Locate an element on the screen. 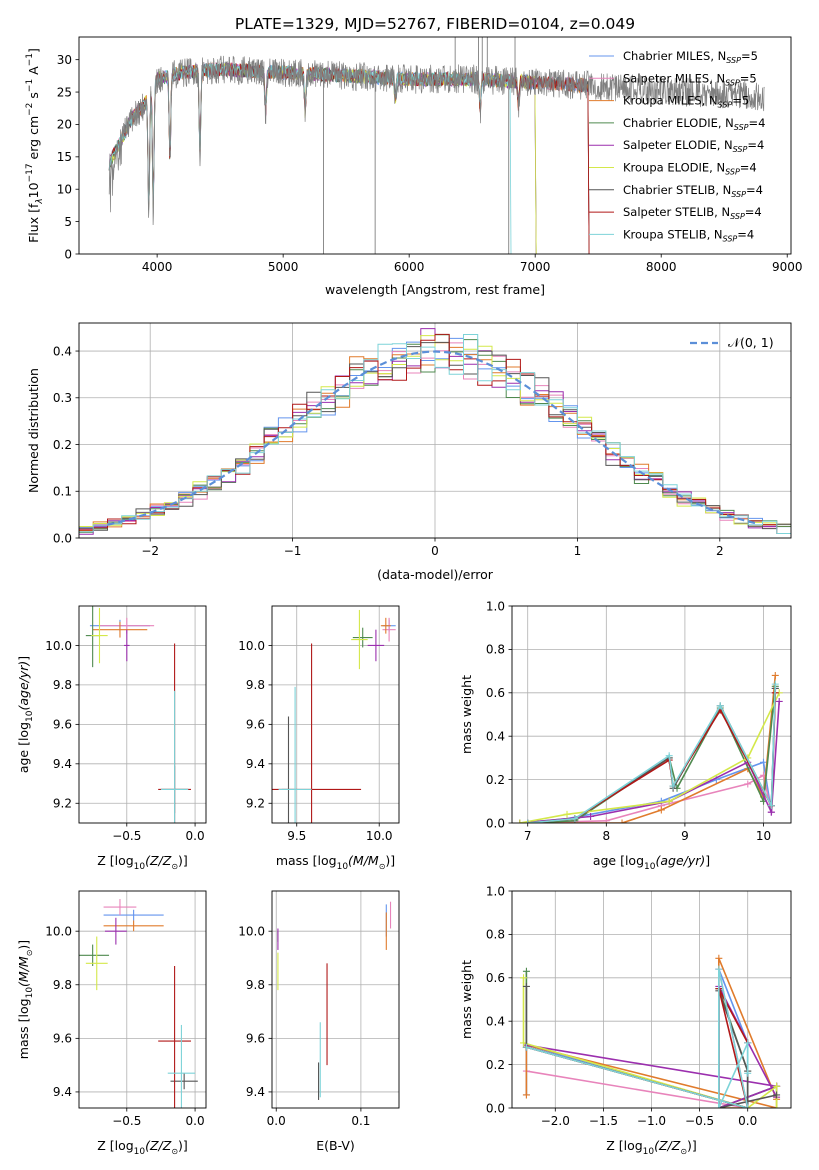 Image resolution: width=819 pixels, height=1170 pixels. x-axis-label: (data-model)/error is located at coordinates (435, 574).